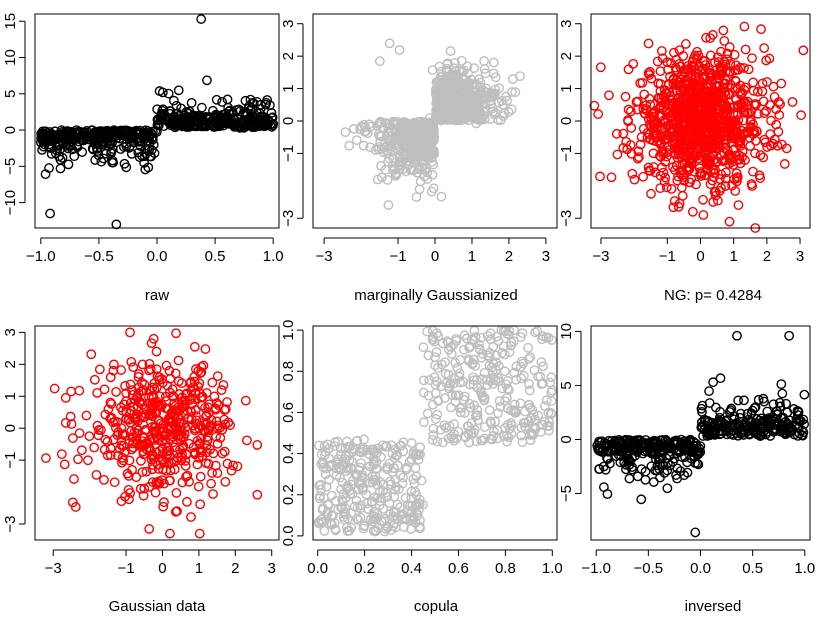 The width and height of the screenshot is (830, 626). What do you see at coordinates (435, 121) in the screenshot?
I see `plot-frame-marginal` at bounding box center [435, 121].